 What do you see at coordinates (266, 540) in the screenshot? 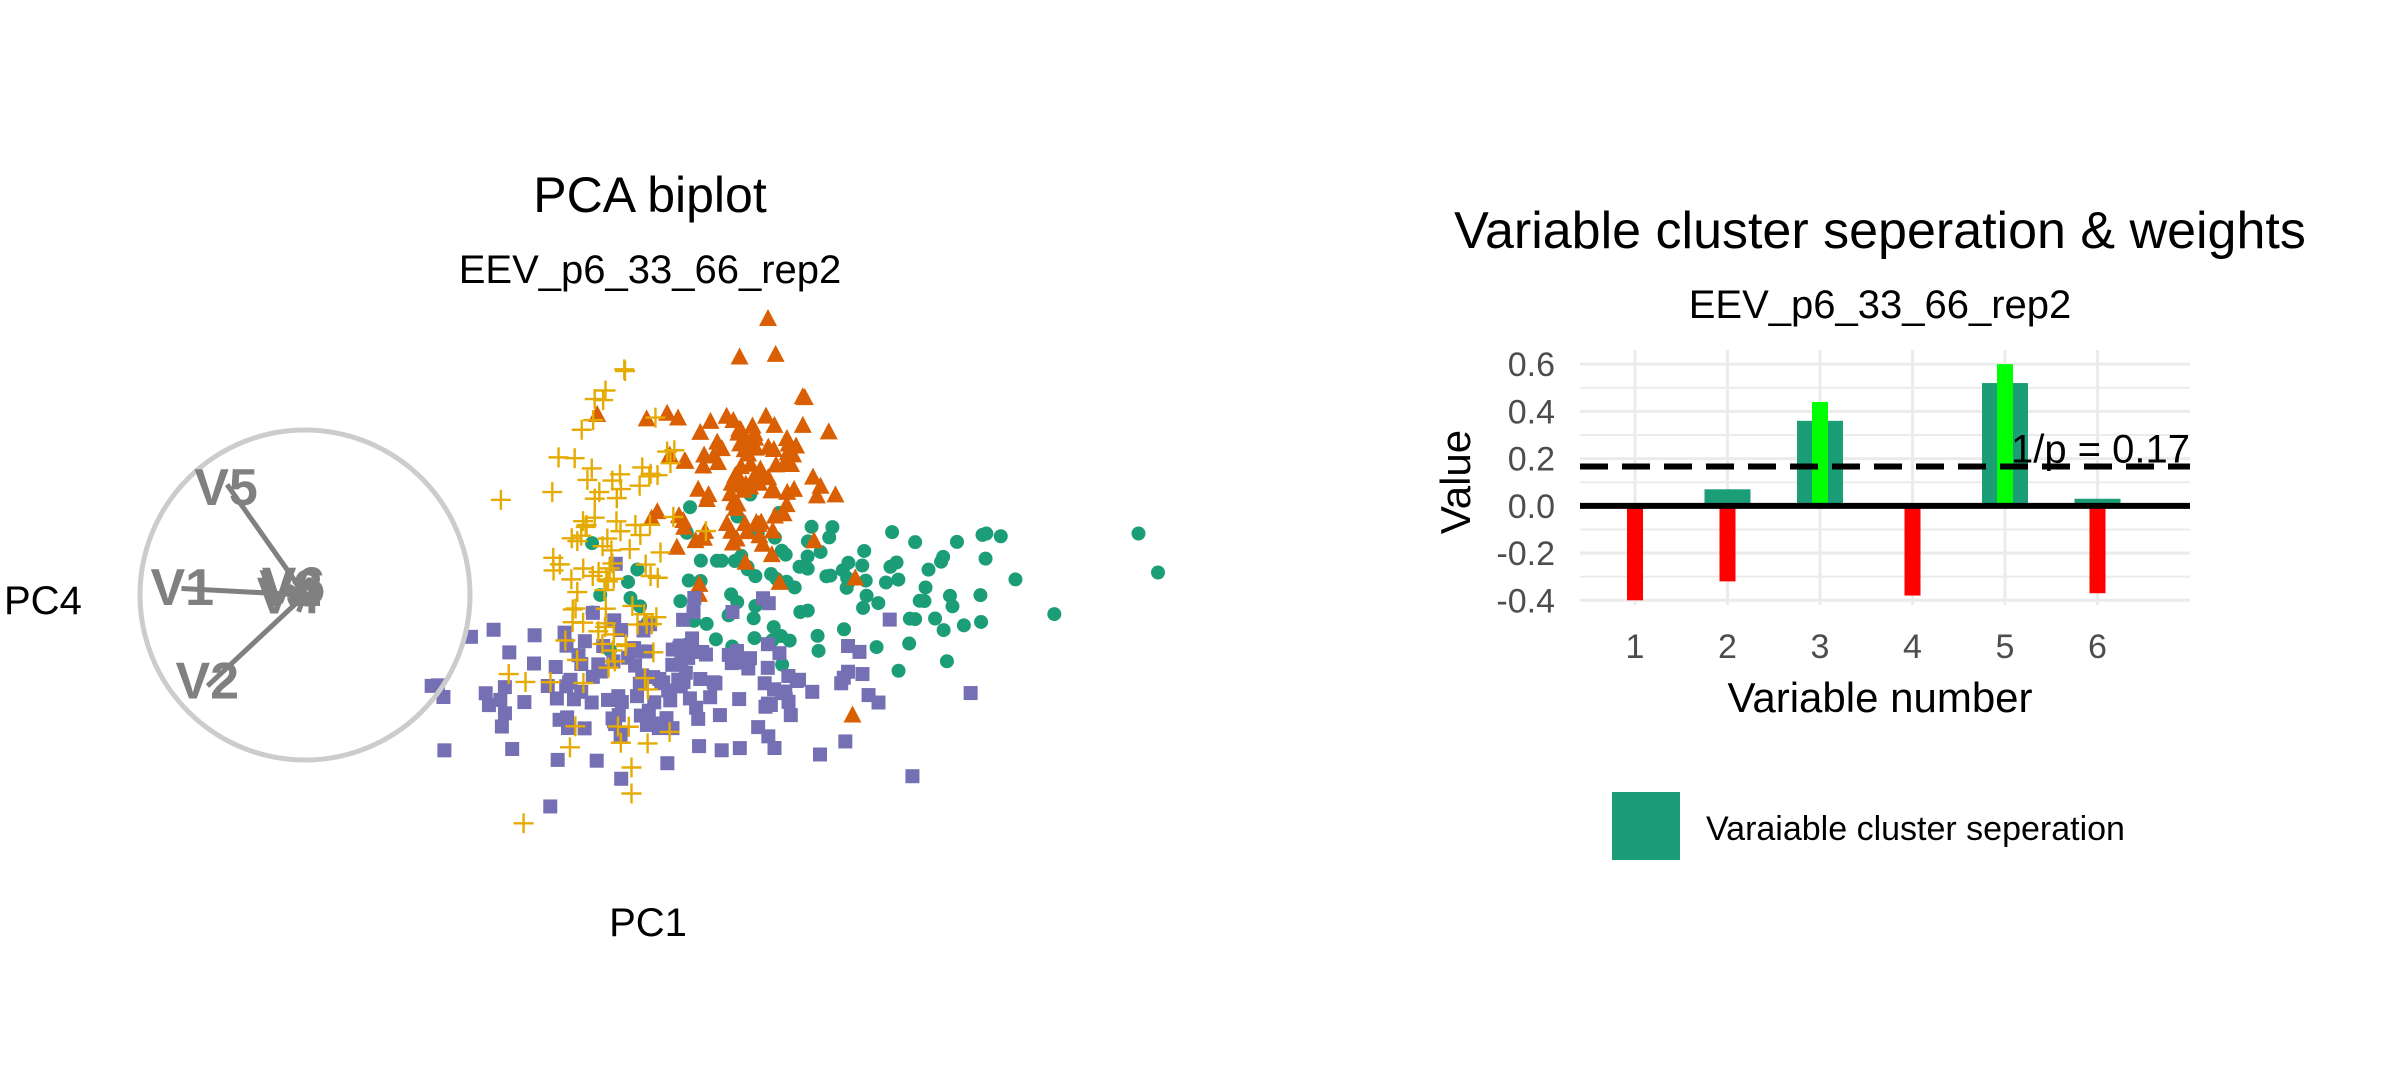
I see `loading-arrow-v5` at bounding box center [266, 540].